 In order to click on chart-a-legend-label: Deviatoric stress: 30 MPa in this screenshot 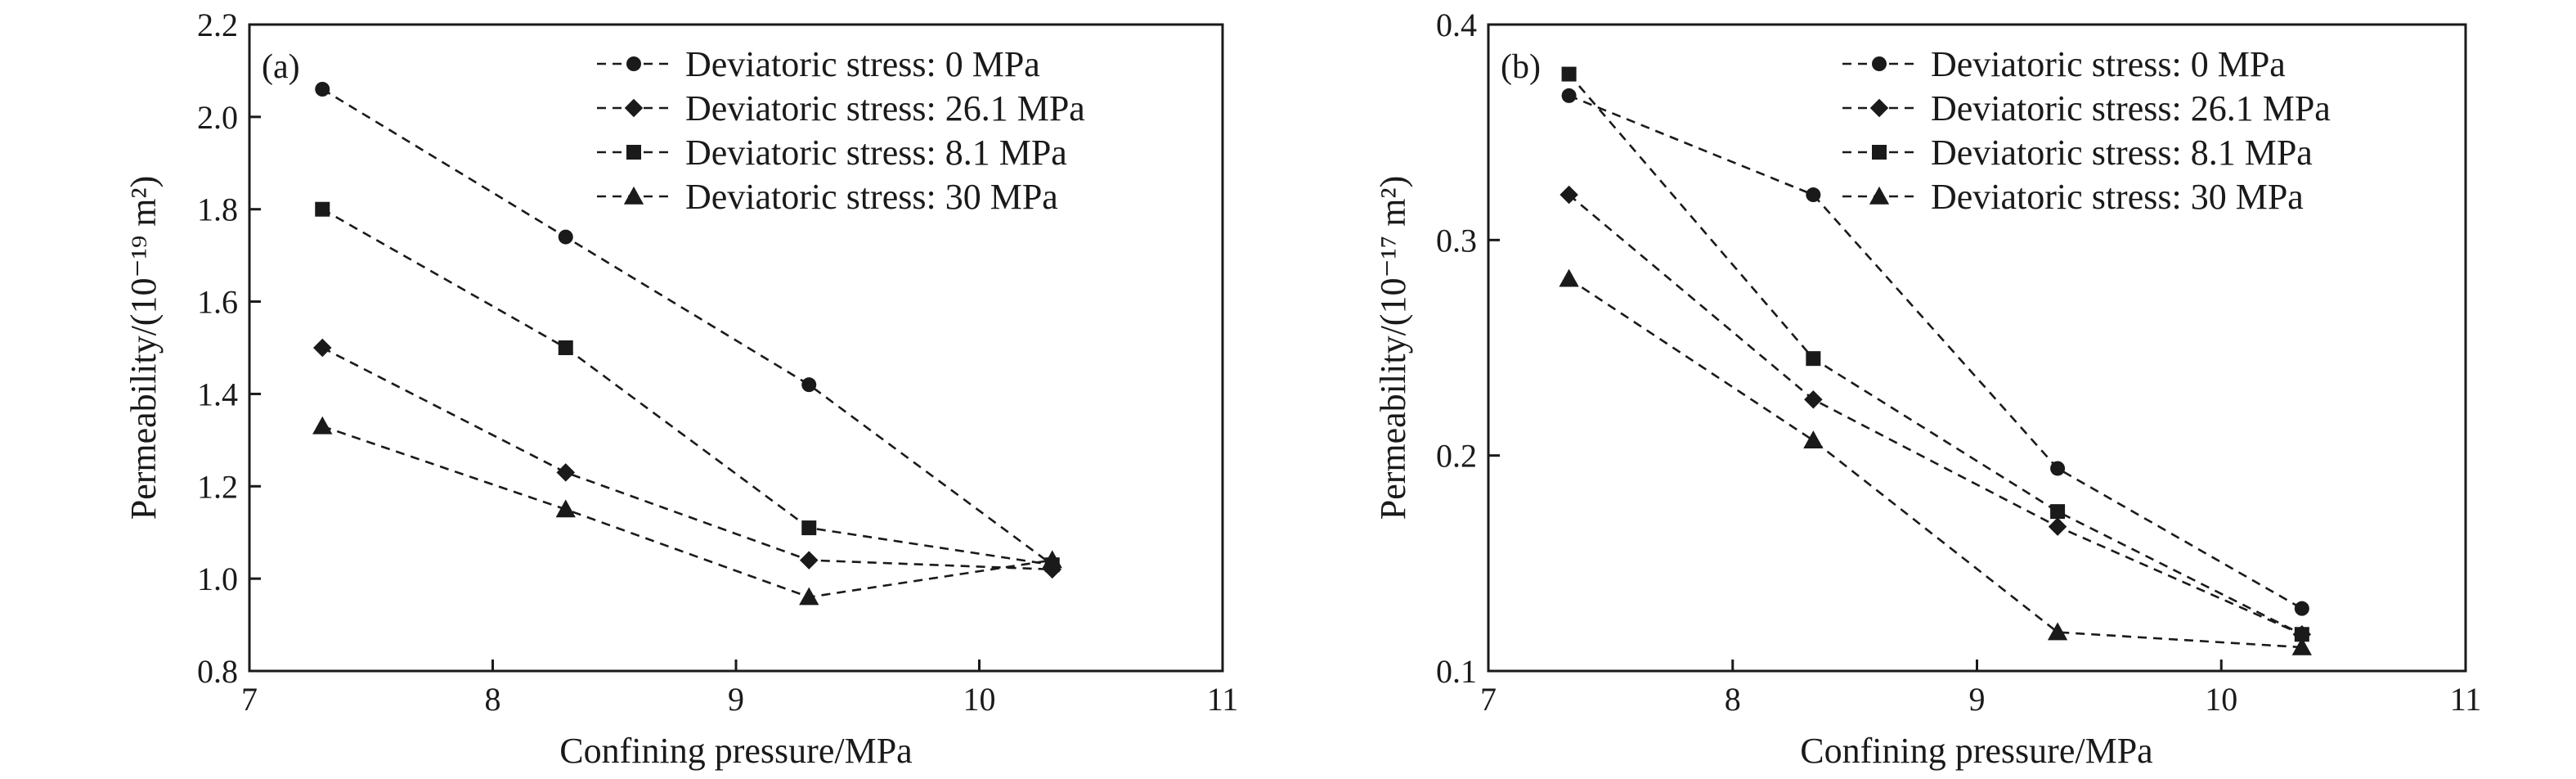, I will do `click(872, 197)`.